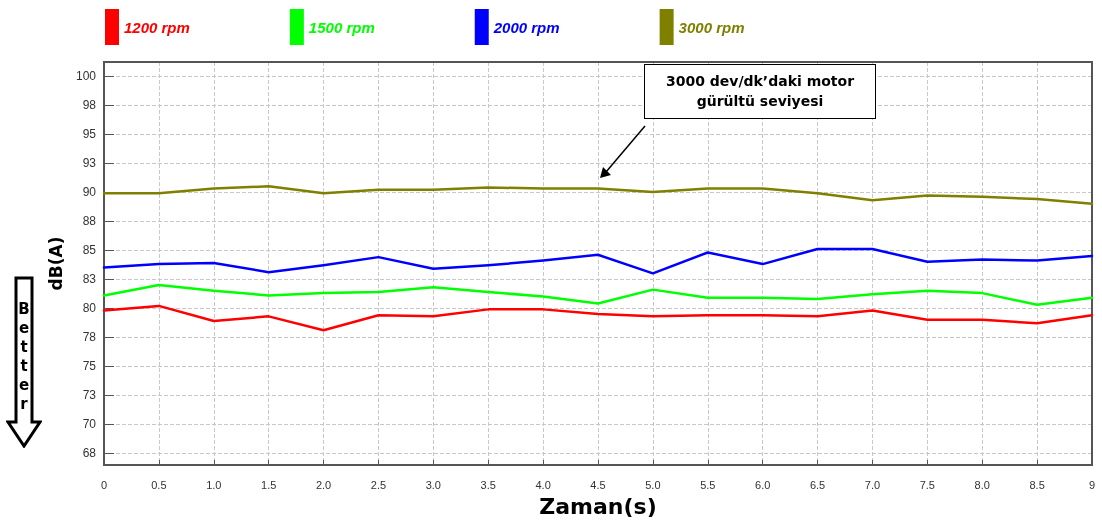  What do you see at coordinates (86, 75) in the screenshot?
I see `y-tick-label: 100` at bounding box center [86, 75].